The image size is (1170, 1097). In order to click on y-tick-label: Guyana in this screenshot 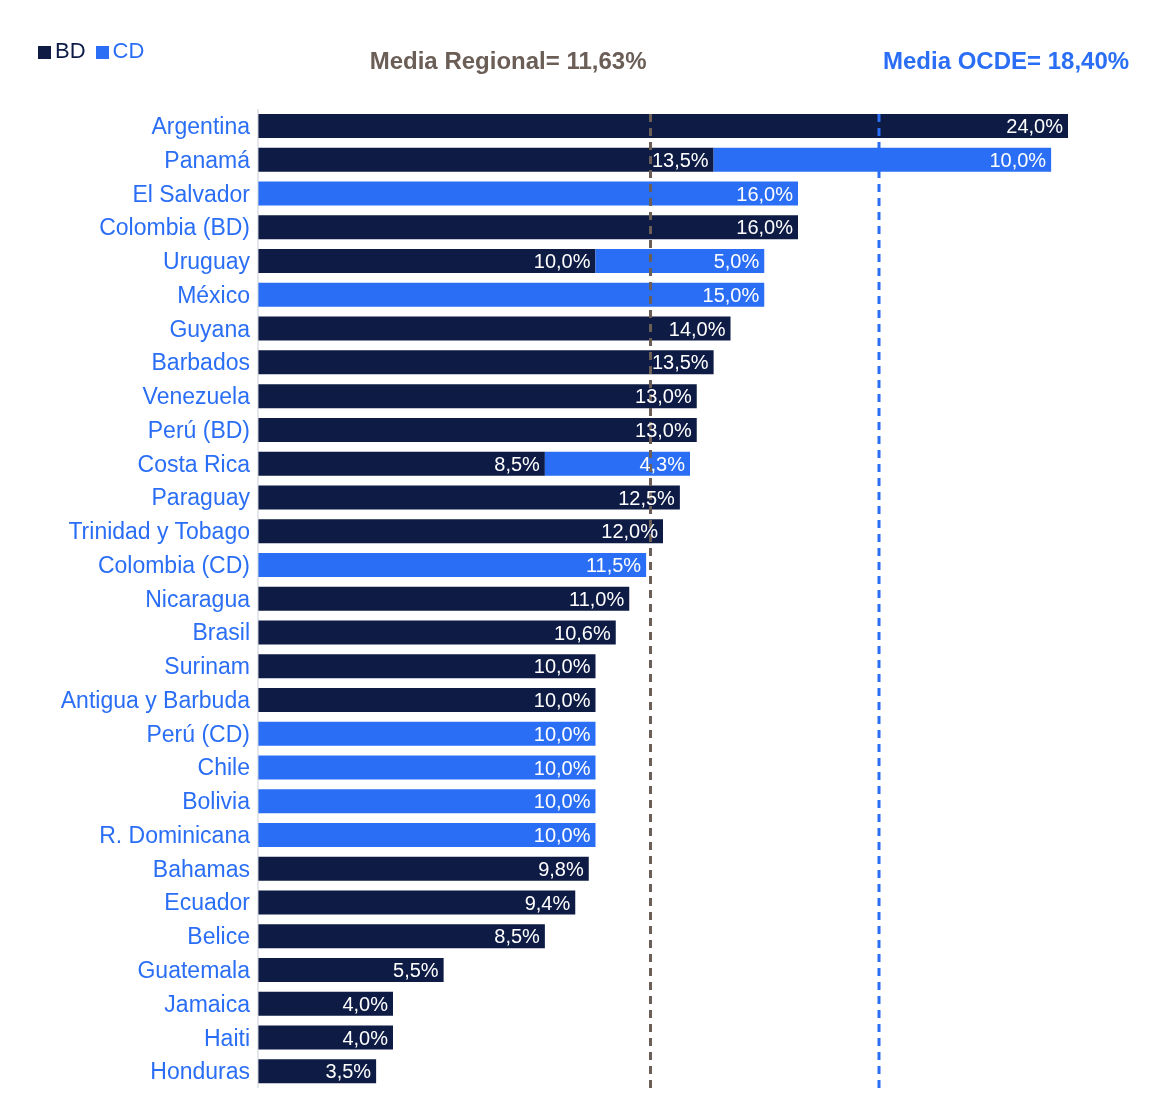, I will do `click(210, 328)`.